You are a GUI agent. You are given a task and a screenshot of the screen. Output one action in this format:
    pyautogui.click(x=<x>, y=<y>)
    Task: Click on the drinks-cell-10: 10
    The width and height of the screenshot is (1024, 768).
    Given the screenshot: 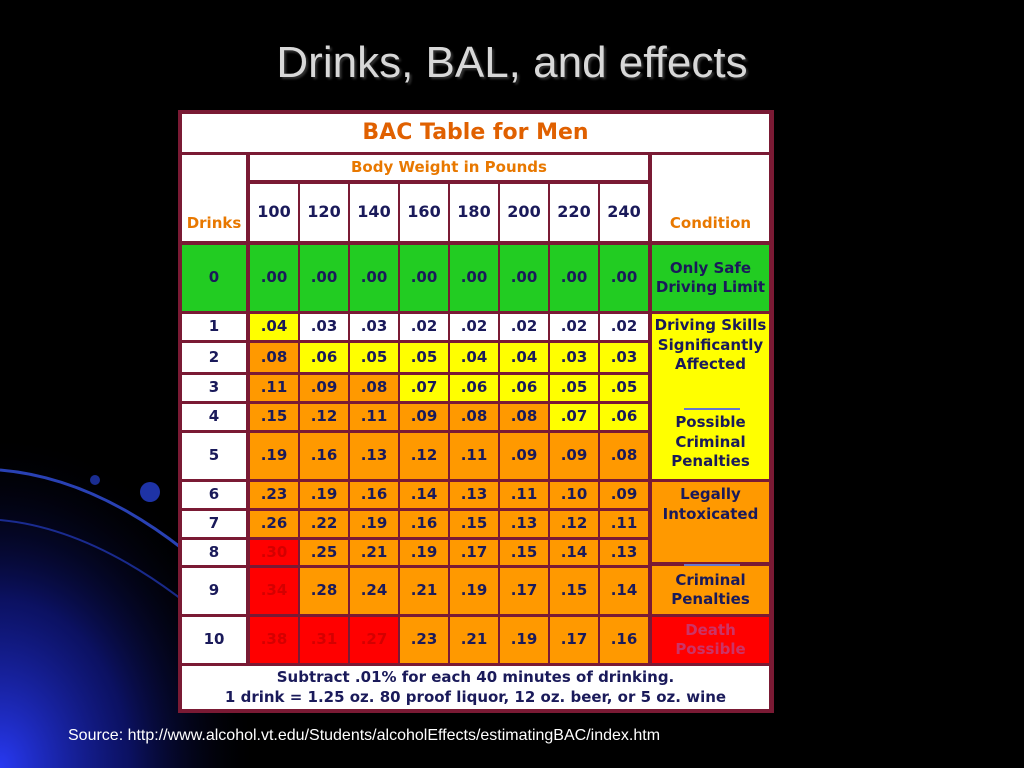 What is the action you would take?
    pyautogui.click(x=214, y=640)
    